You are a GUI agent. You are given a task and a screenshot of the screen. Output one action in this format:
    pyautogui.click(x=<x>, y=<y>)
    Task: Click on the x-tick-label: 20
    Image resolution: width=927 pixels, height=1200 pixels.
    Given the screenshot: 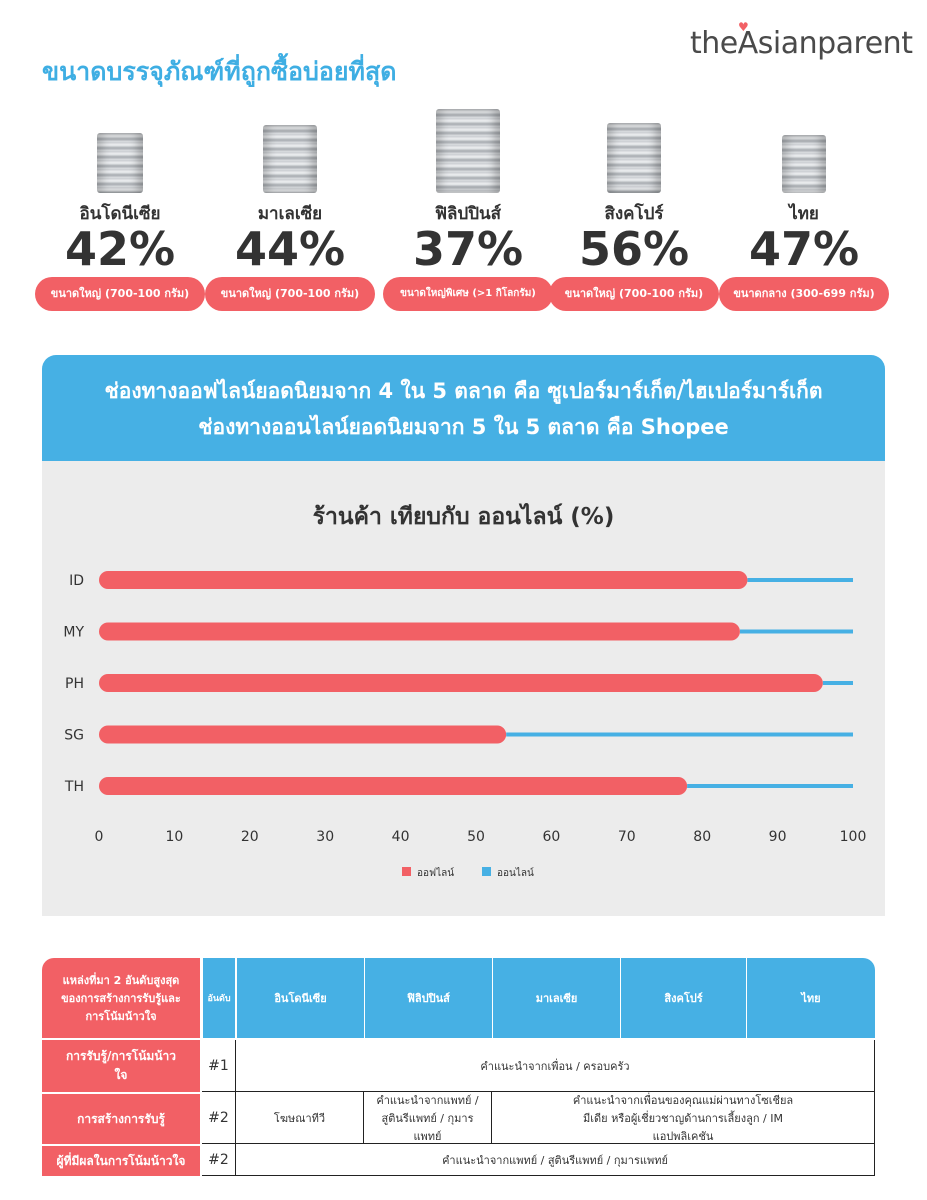 What is the action you would take?
    pyautogui.click(x=250, y=837)
    